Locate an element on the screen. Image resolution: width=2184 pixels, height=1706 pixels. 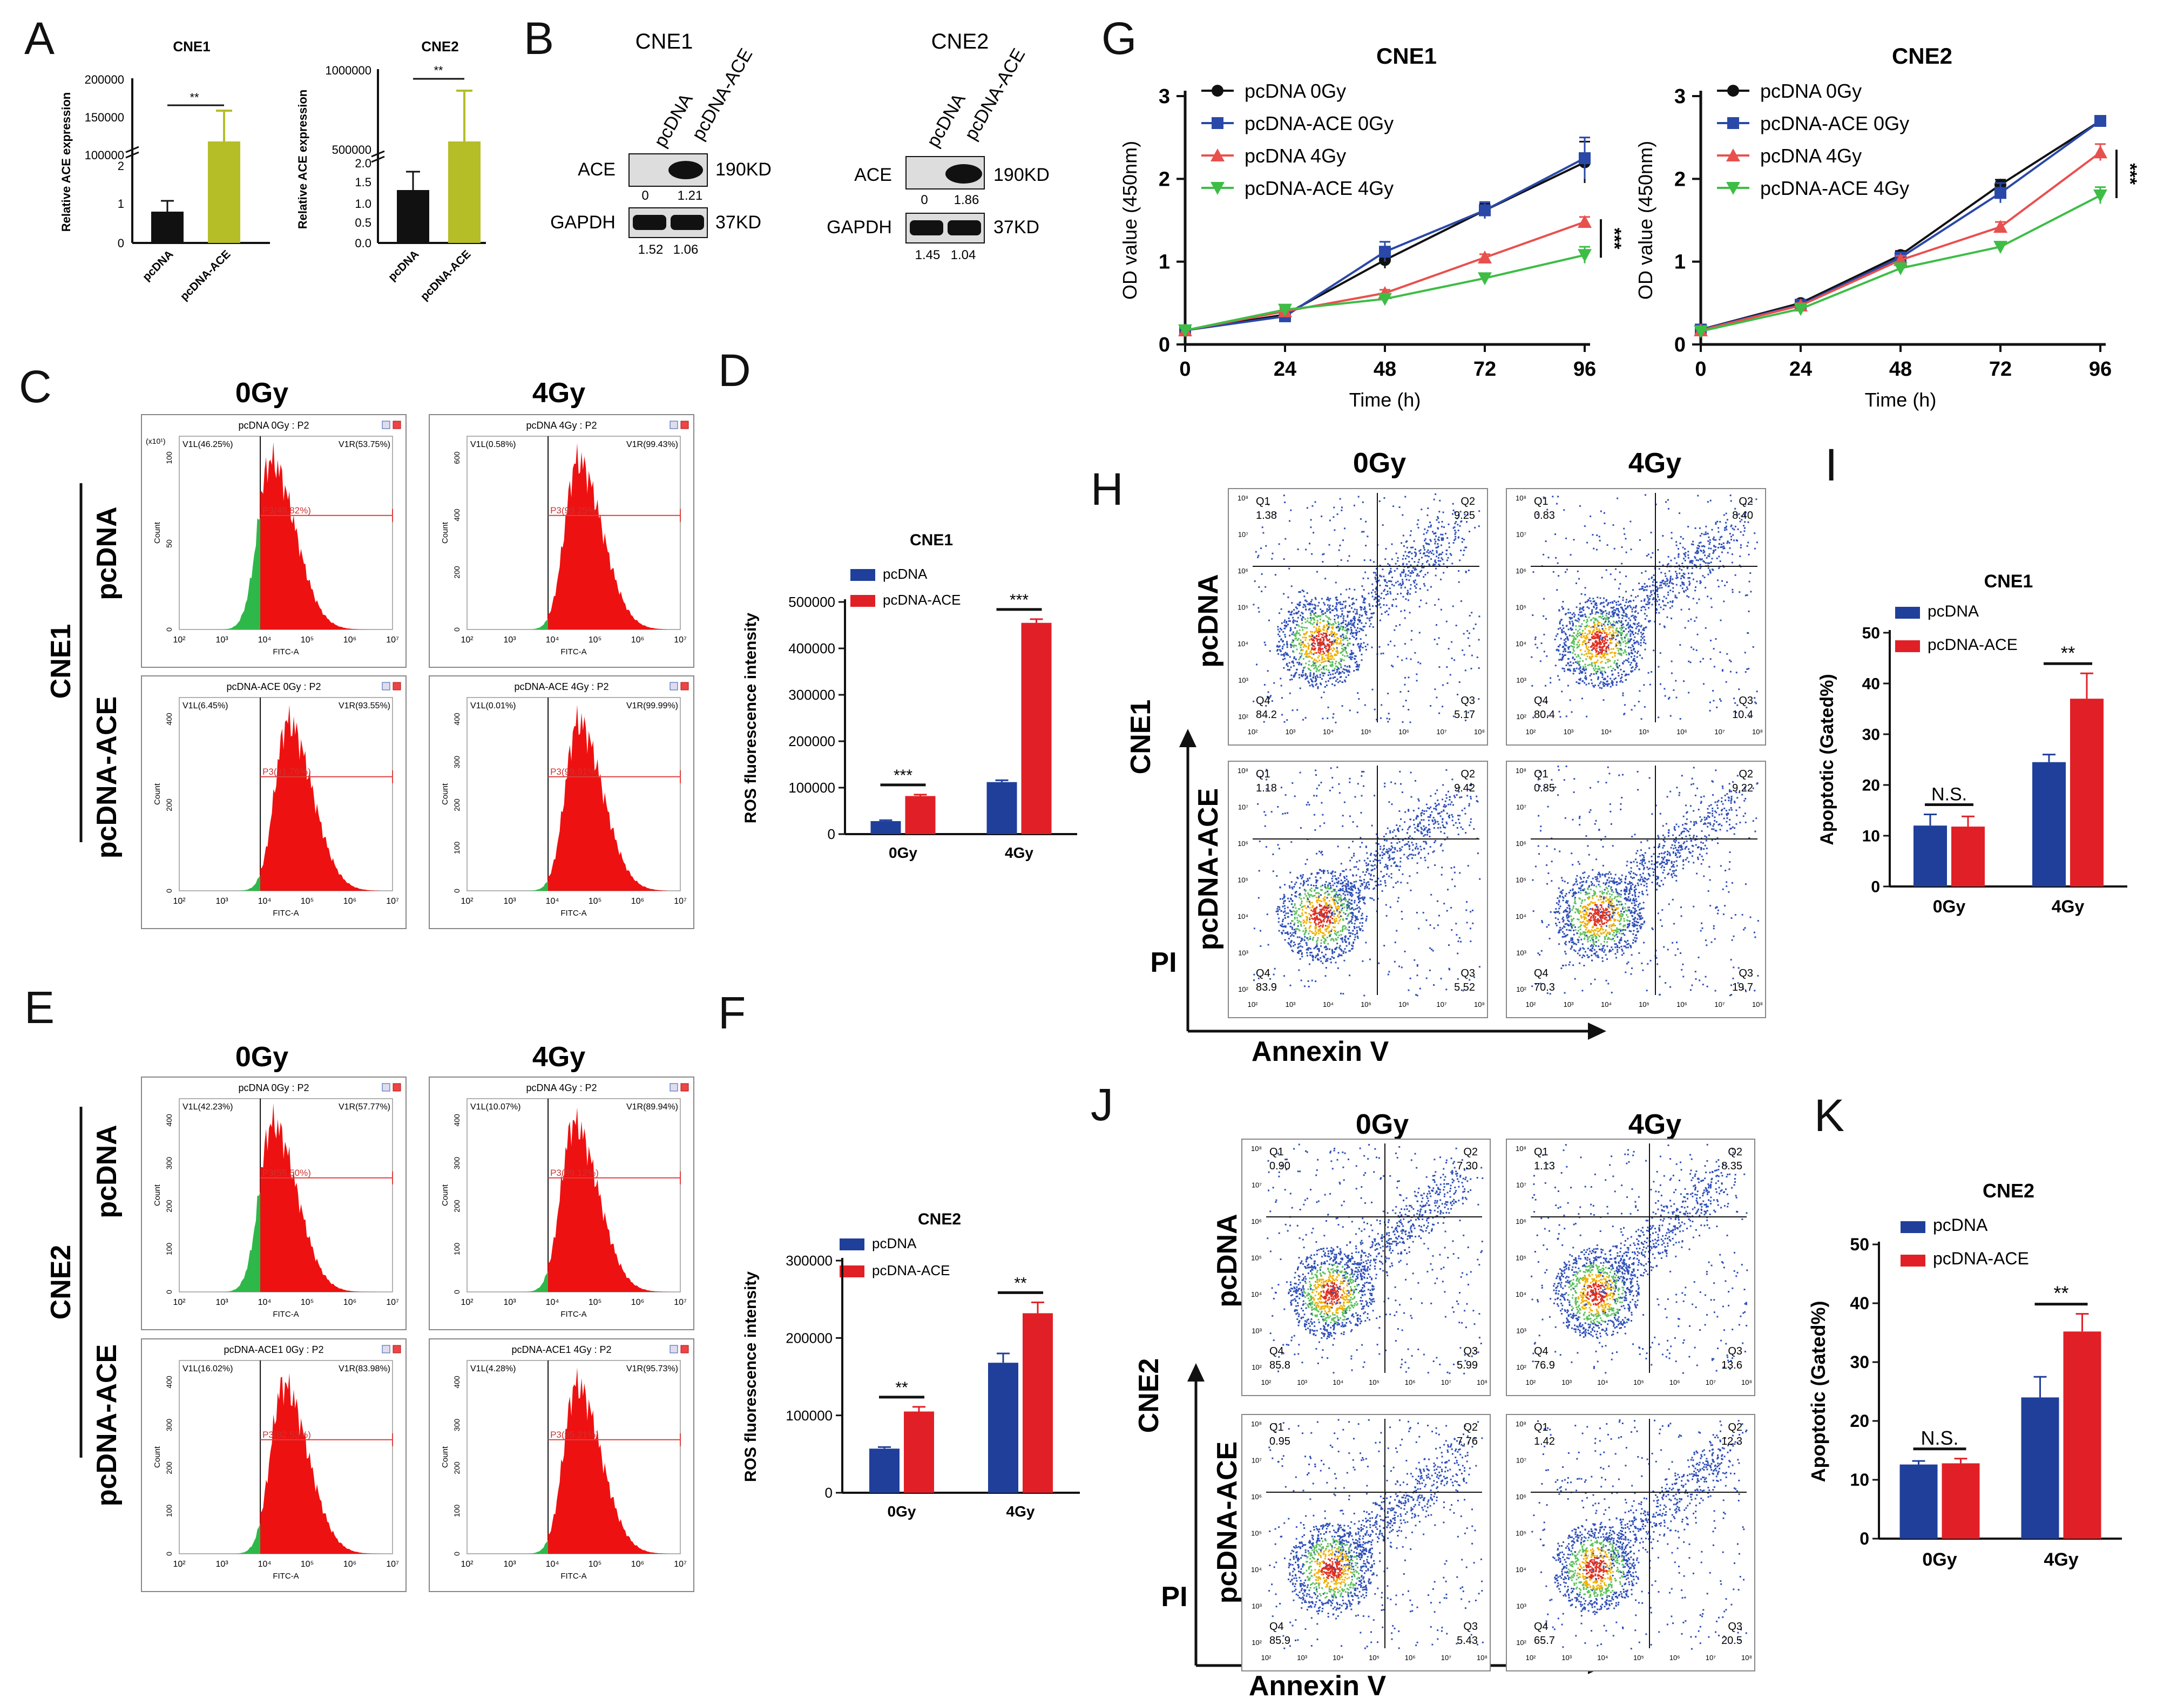
scatter-frame is located at coordinates (1358, 617).